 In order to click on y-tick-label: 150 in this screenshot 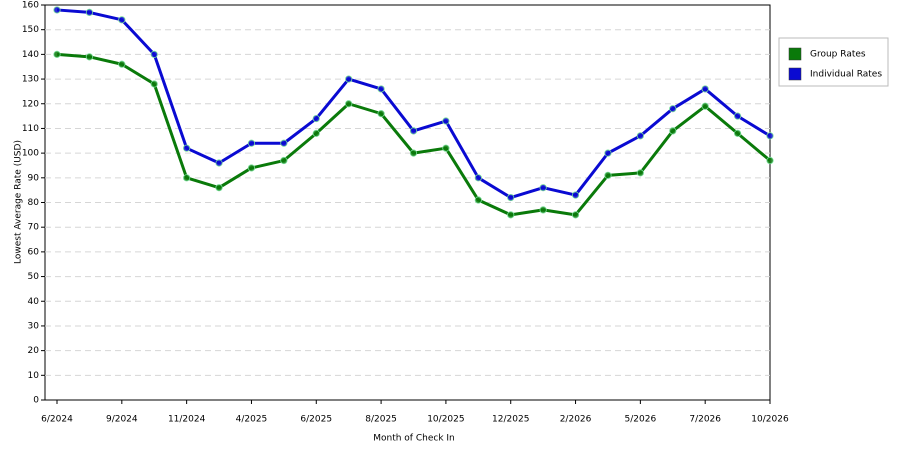, I will do `click(30, 30)`.